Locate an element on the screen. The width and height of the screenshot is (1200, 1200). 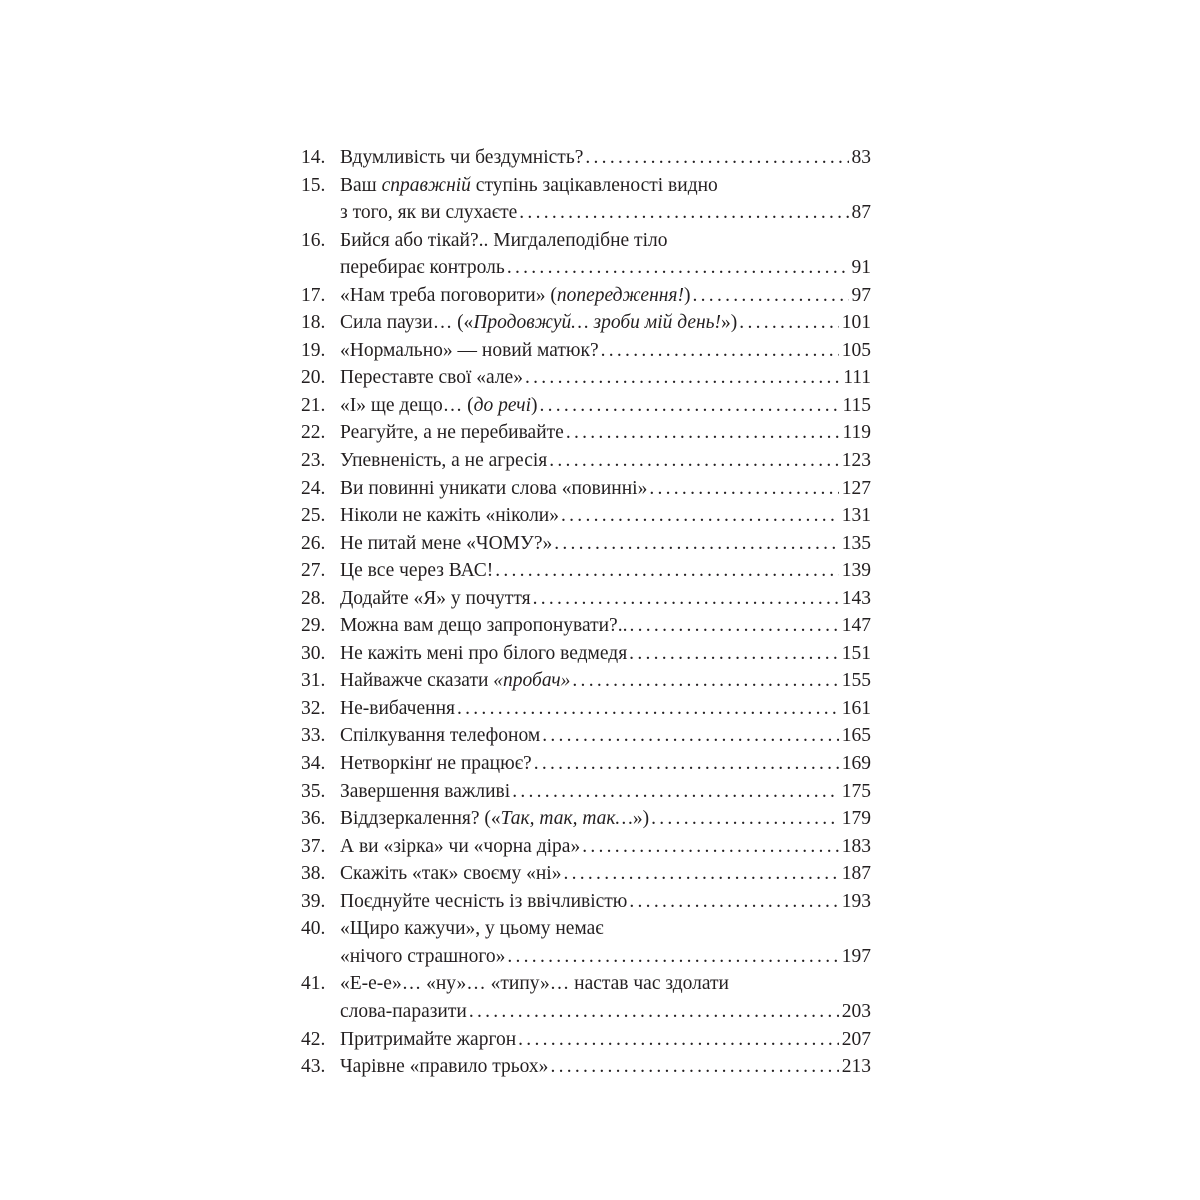
toc-line: 36. Віддзеркалення? («Так, так, так…») 179 is located at coordinates (586, 819).